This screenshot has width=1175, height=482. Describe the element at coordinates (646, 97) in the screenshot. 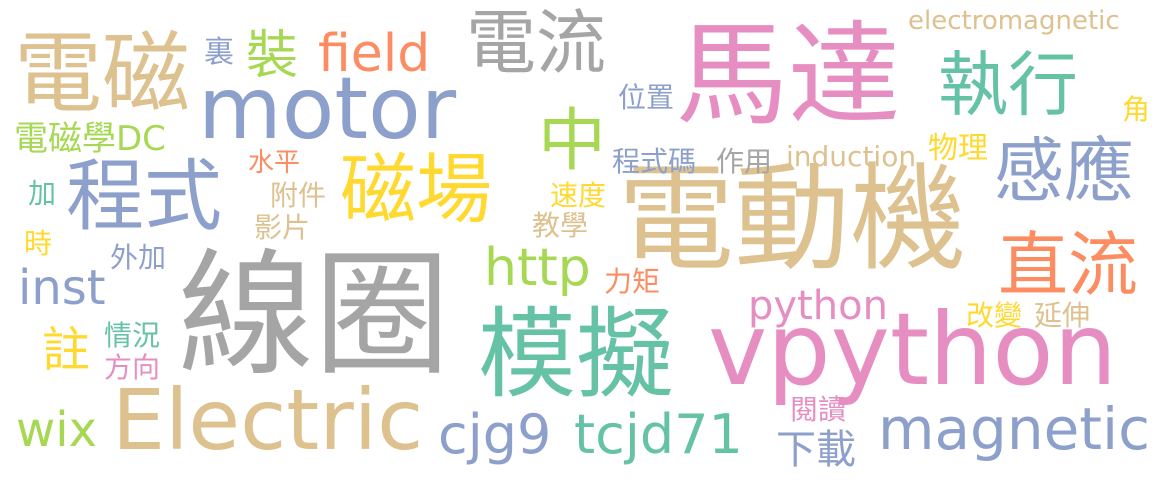

I see `word-wei-zhi: 位置` at that location.